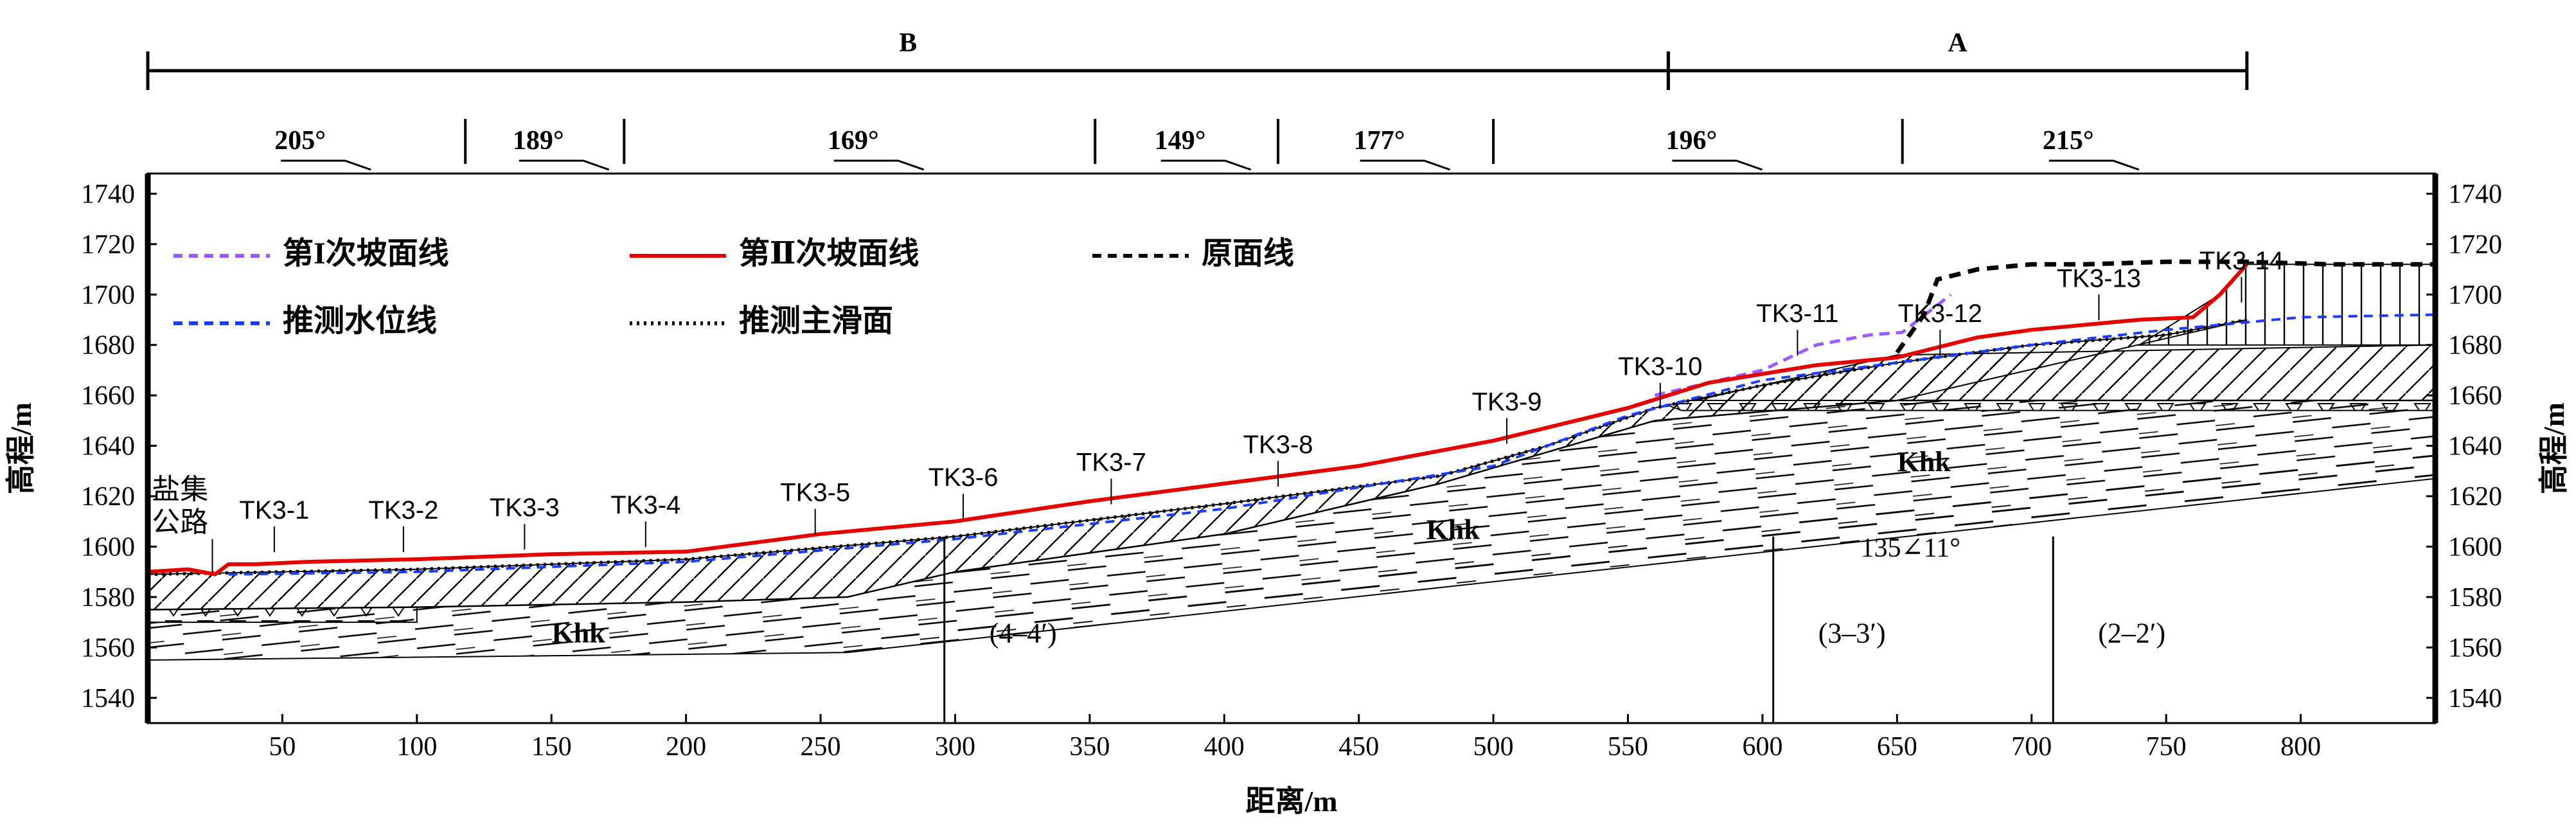 The width and height of the screenshot is (2576, 833). I want to click on bedding-attitude: 135∠11°, so click(1911, 548).